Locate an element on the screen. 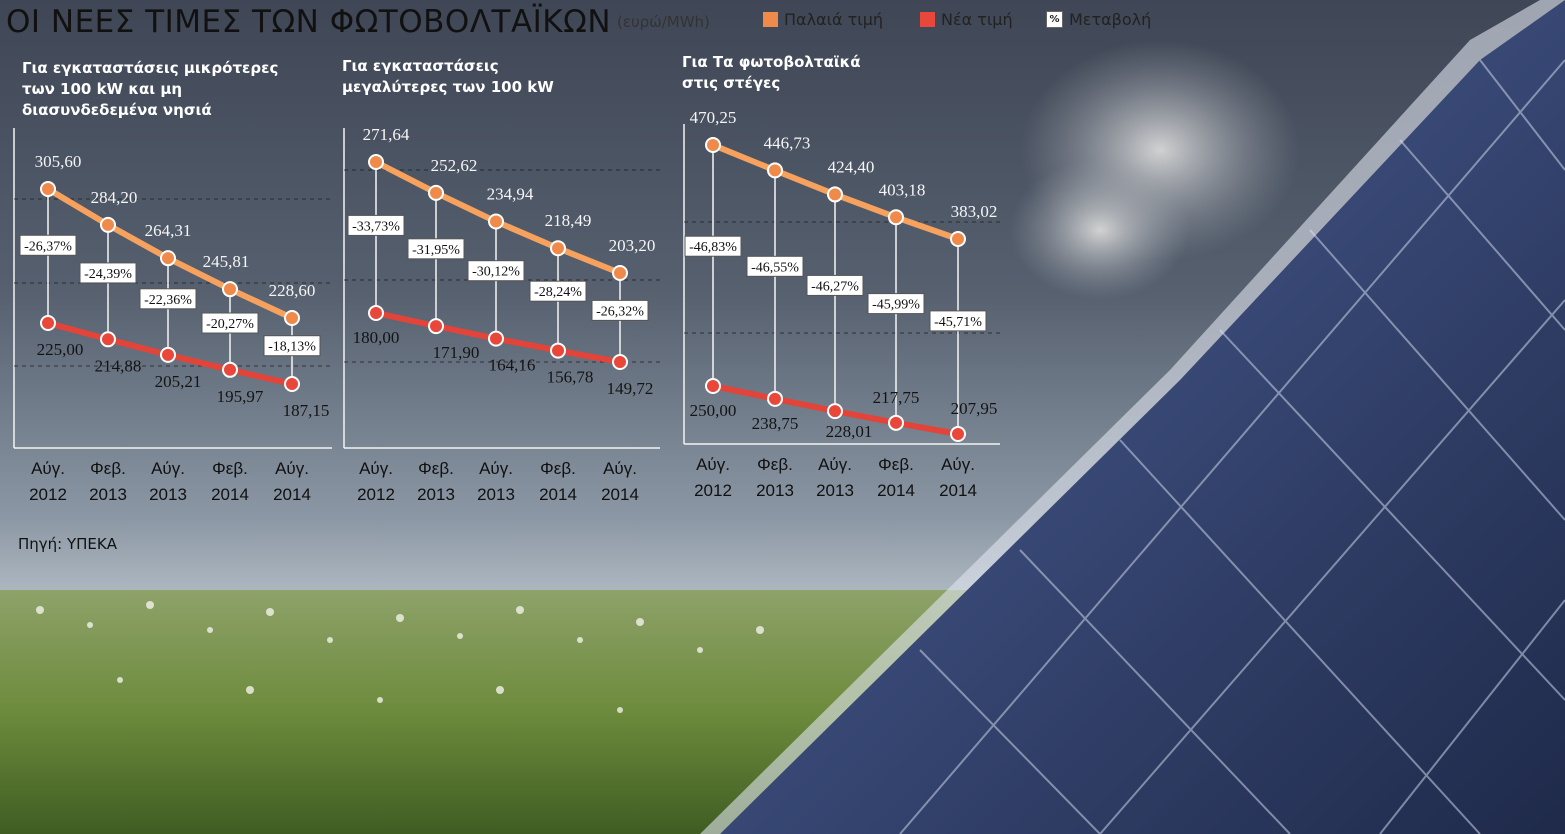 This screenshot has height=834, width=1565. chart-1-new-value-label-4: 187,15 is located at coordinates (306, 410).